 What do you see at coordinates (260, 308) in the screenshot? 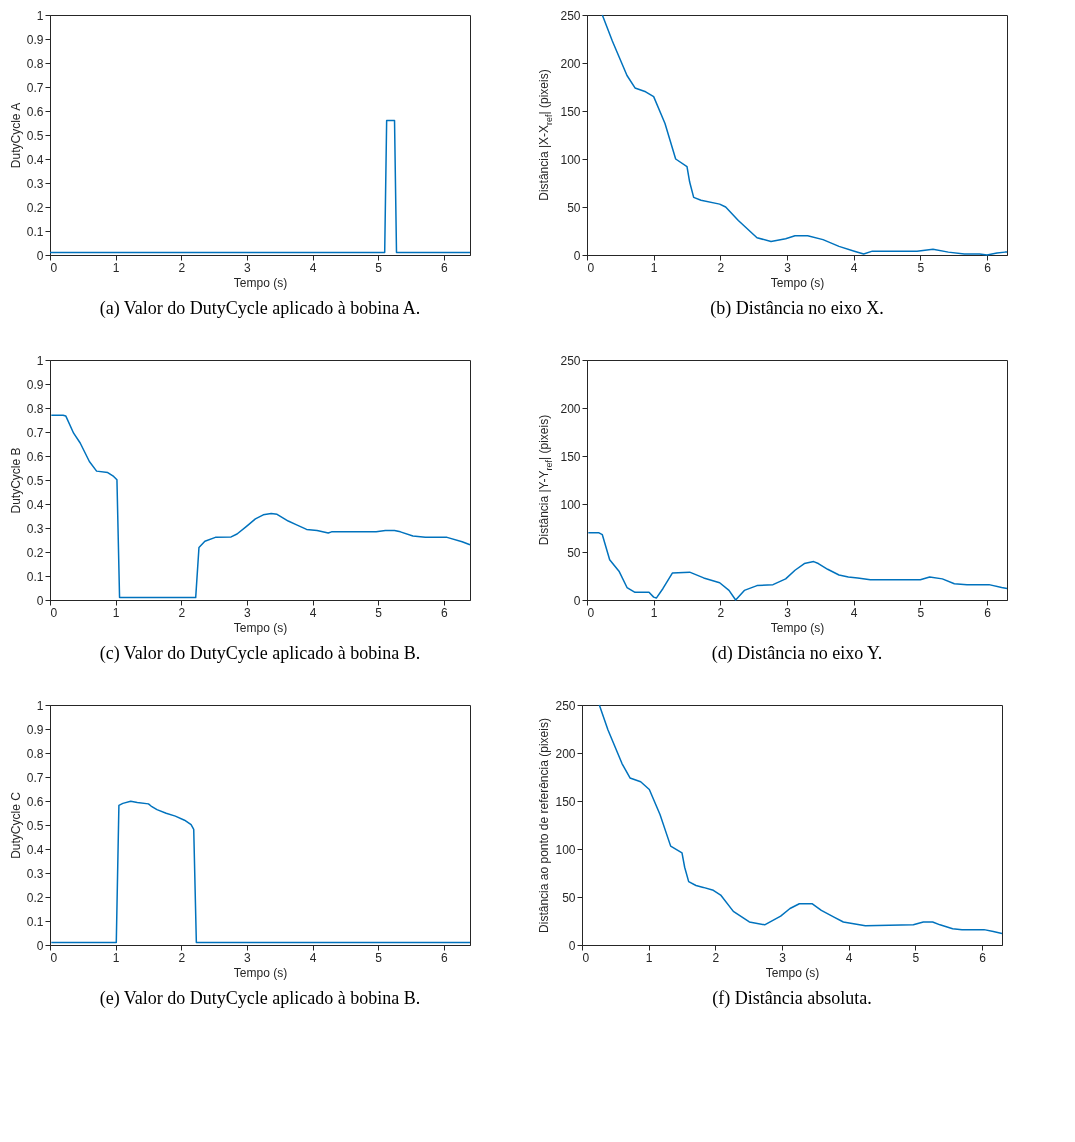
I see `text: (a) Valor do DutyCycle aplicado à bobina A.` at bounding box center [260, 308].